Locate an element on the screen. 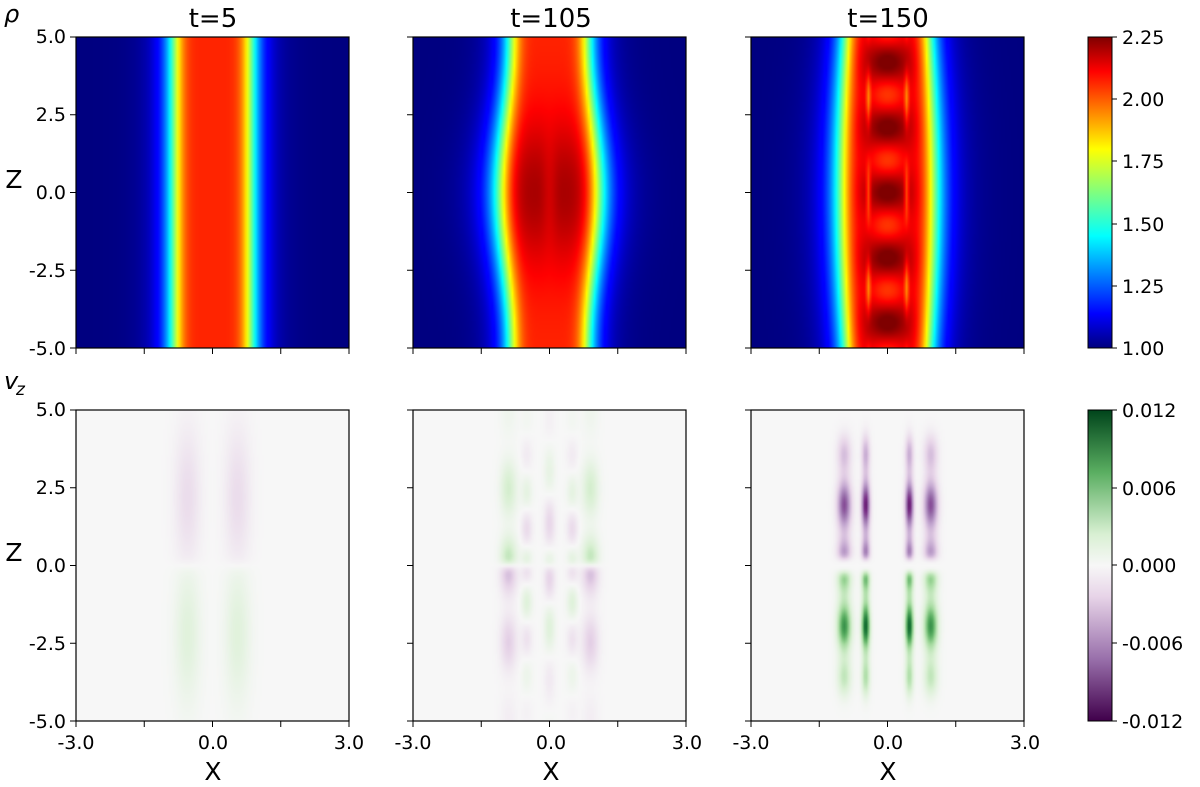  colorbar-tick-label: 0.012 is located at coordinates (1149, 411).